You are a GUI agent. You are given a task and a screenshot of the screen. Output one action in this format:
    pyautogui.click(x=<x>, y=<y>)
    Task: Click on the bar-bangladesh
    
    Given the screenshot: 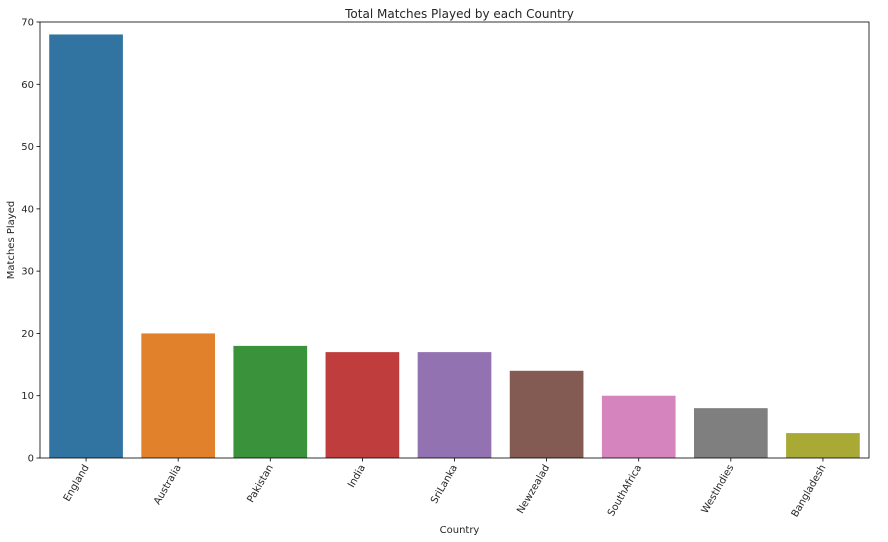 What is the action you would take?
    pyautogui.click(x=823, y=445)
    